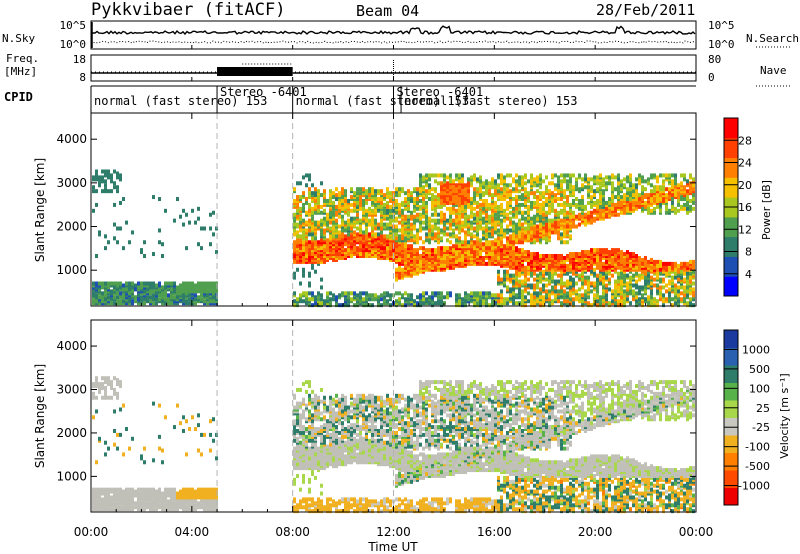  What do you see at coordinates (745, 140) in the screenshot?
I see `power-colorbar-tick-label: 28` at bounding box center [745, 140].